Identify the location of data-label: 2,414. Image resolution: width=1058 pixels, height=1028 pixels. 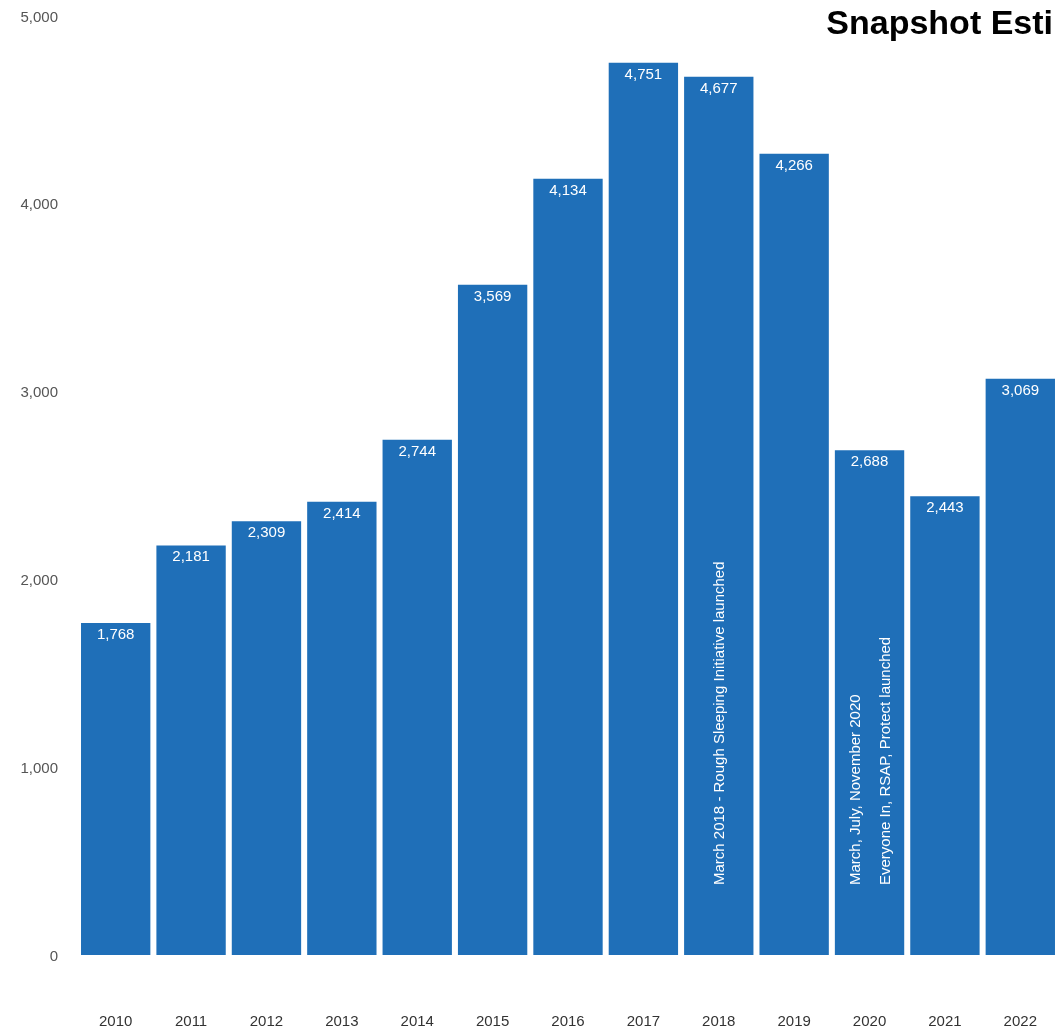
(342, 512).